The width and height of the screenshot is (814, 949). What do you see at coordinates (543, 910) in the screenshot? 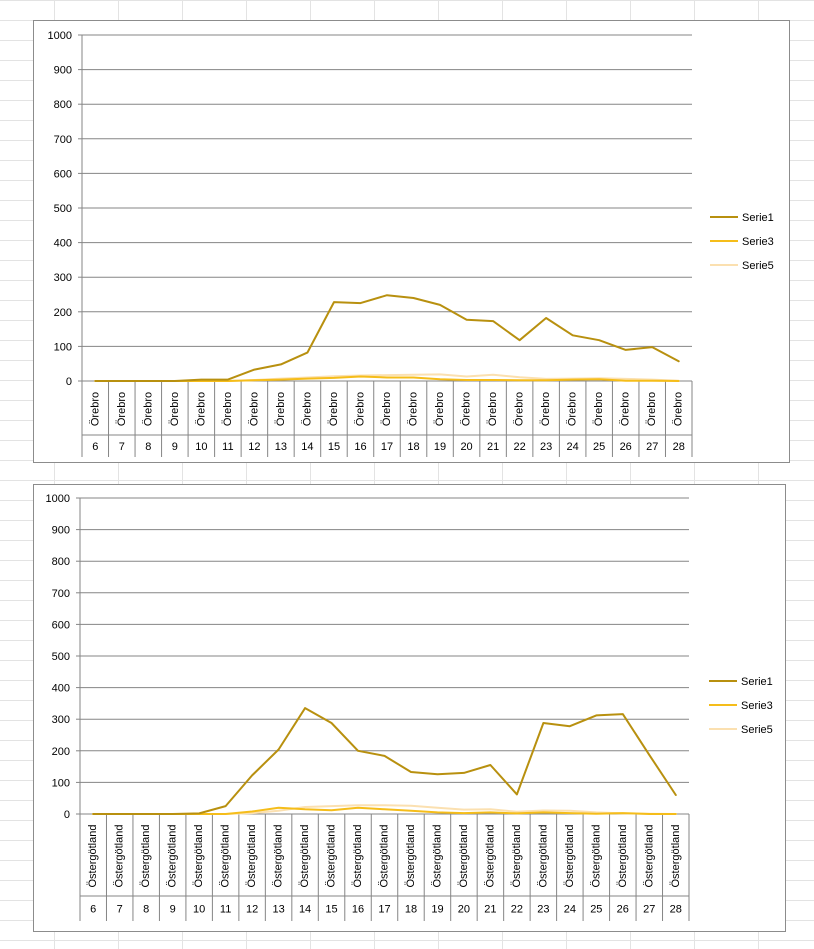
I see `x-category-number-label: 23` at bounding box center [543, 910].